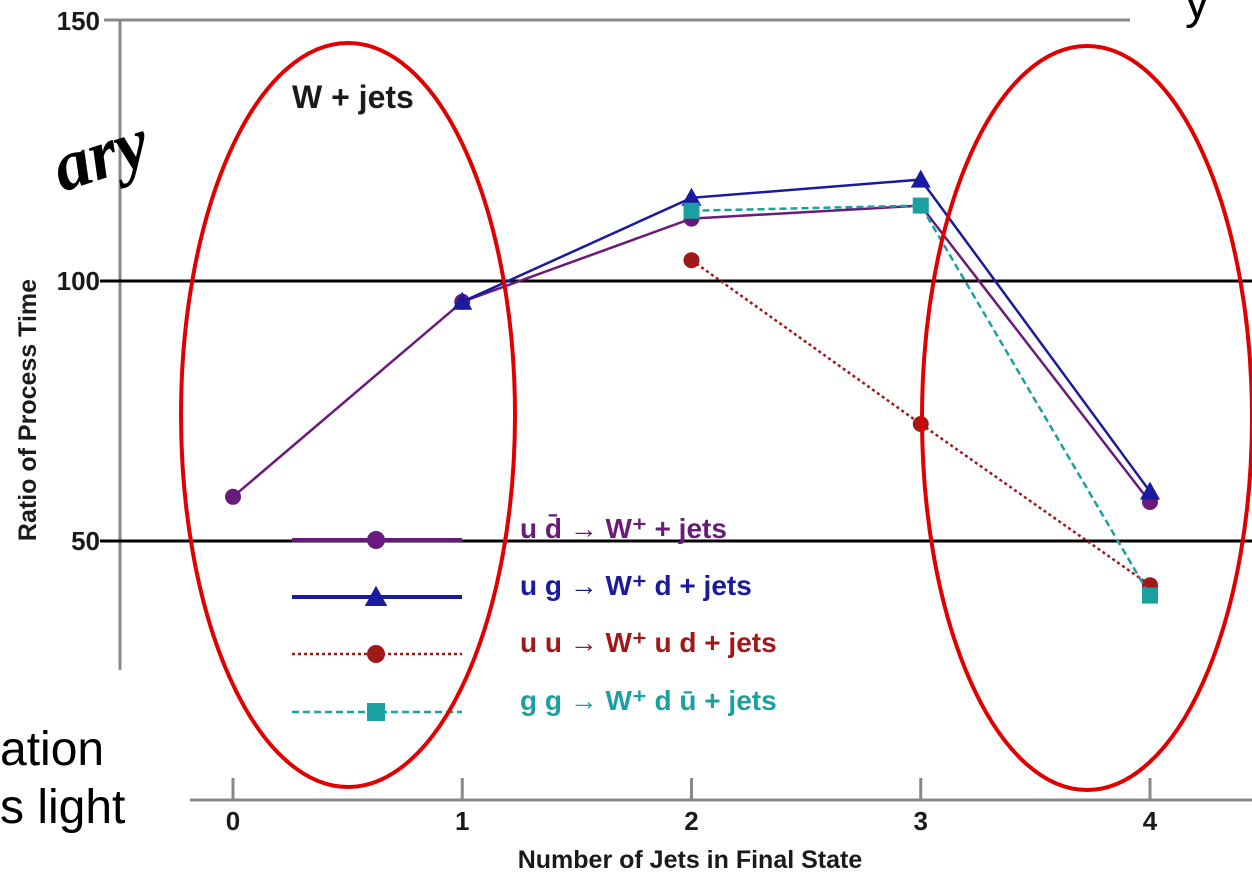 Image resolution: width=1252 pixels, height=880 pixels. I want to click on y-axis-title: Ratio of Process Time, so click(28, 410).